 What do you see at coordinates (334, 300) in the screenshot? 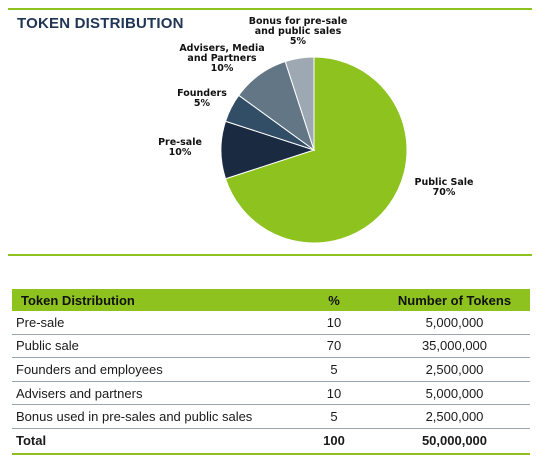
I see `header-percent: %` at bounding box center [334, 300].